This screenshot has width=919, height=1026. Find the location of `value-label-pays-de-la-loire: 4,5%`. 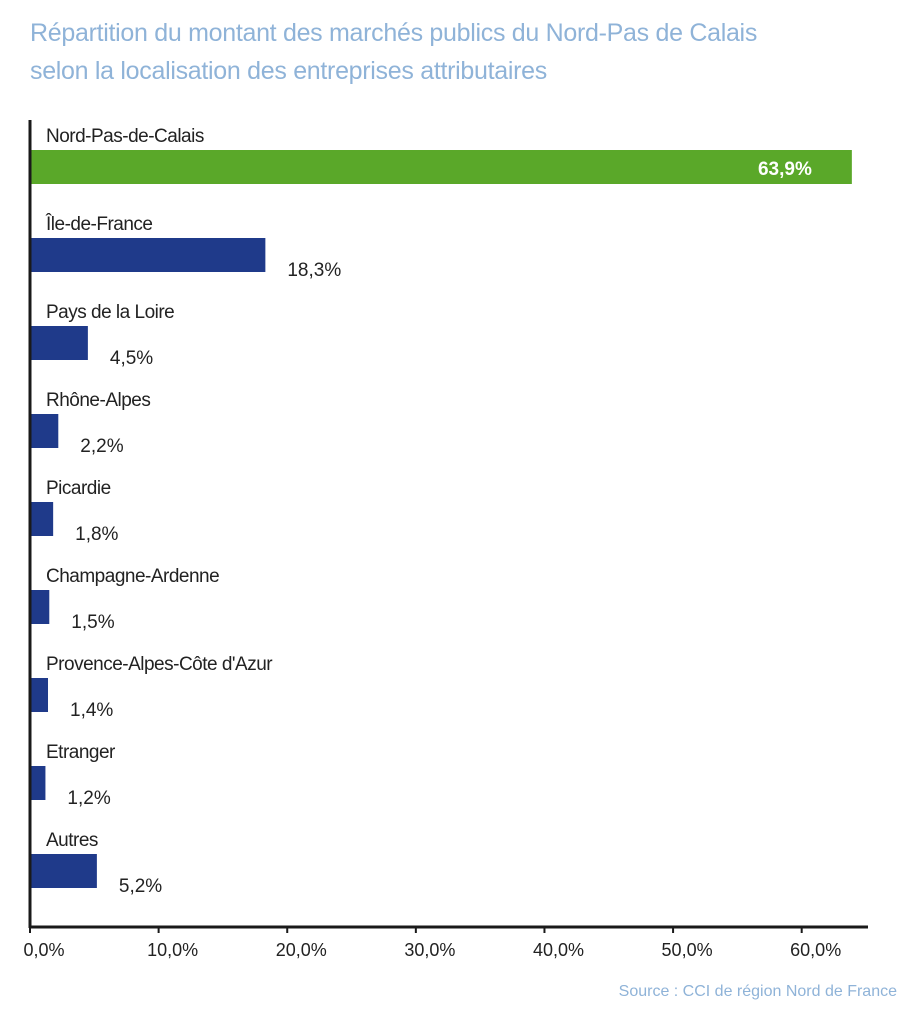

value-label-pays-de-la-loire: 4,5% is located at coordinates (131, 358).